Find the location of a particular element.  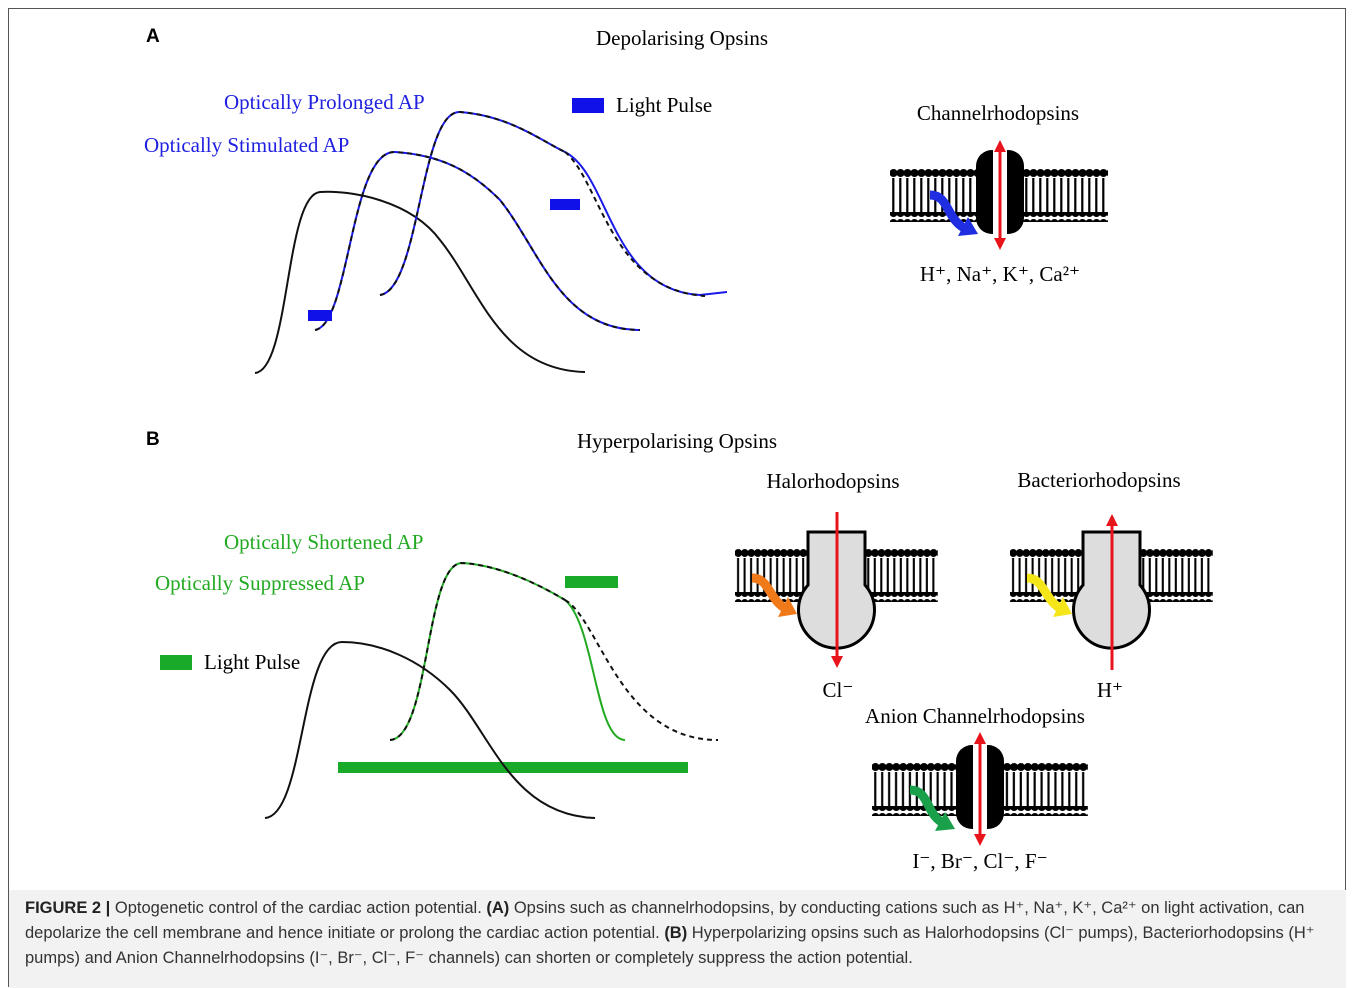

curve-label: Optically Shortened AP is located at coordinates (323, 542).